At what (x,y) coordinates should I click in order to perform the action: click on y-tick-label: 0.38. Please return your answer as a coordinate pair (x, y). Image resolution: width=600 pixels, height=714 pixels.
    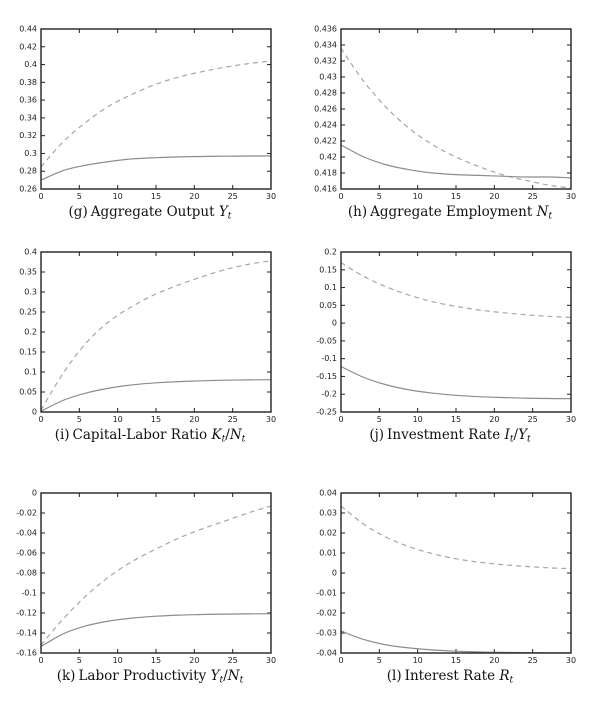
    Looking at the image, I should click on (28, 82).